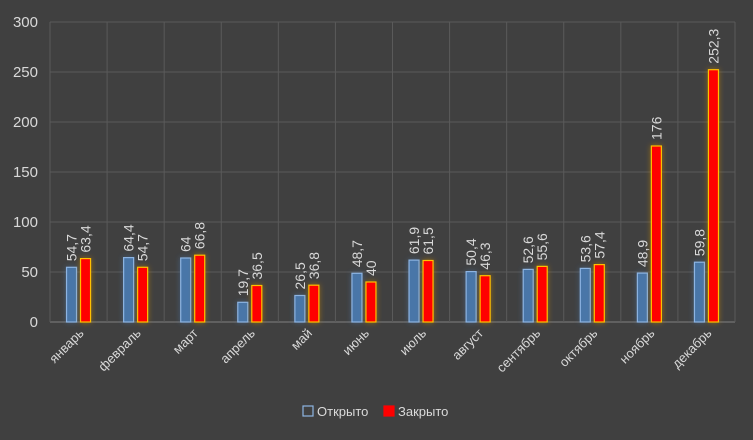  What do you see at coordinates (699, 242) in the screenshot?
I see `data-label-opened: 59,8` at bounding box center [699, 242].